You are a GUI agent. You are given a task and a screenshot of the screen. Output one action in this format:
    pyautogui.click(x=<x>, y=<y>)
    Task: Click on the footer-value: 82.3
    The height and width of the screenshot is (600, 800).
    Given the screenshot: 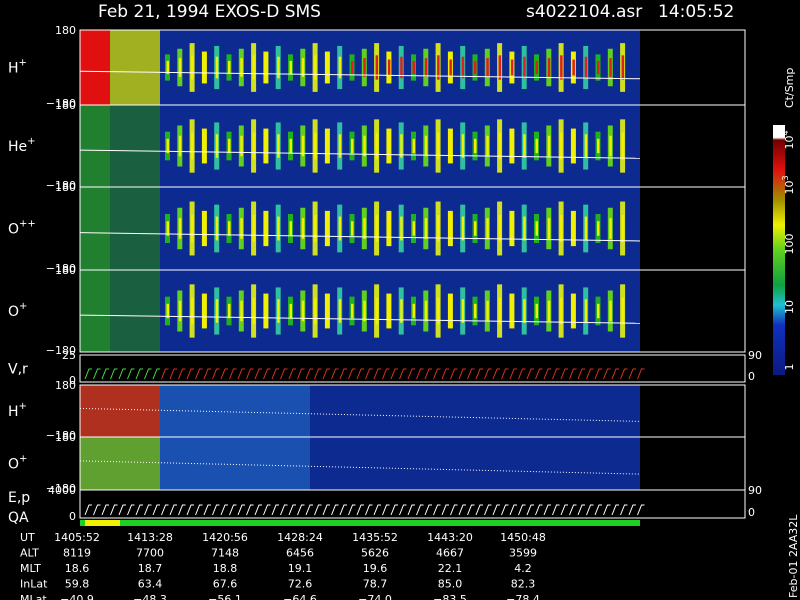 What is the action you would take?
    pyautogui.click(x=523, y=584)
    